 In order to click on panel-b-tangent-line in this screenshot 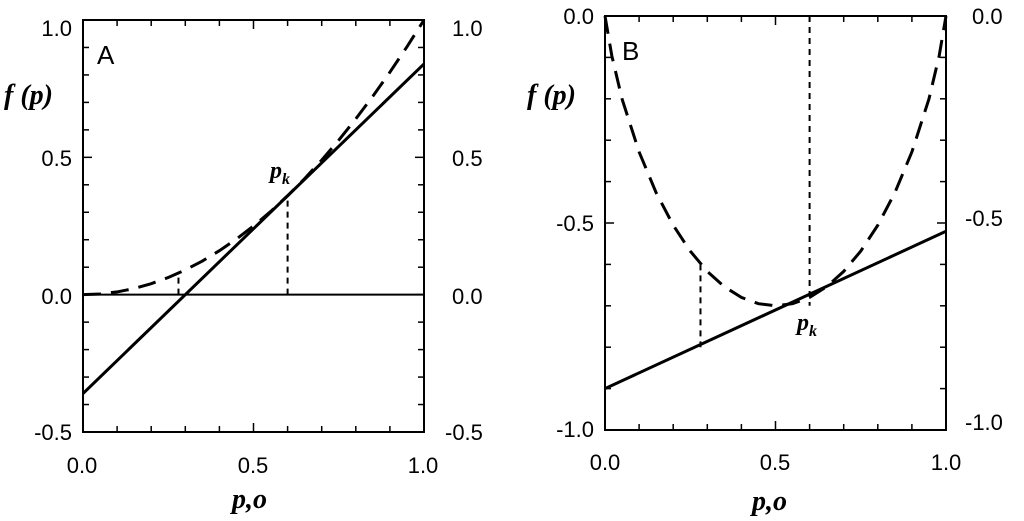, I will do `click(775, 309)`.